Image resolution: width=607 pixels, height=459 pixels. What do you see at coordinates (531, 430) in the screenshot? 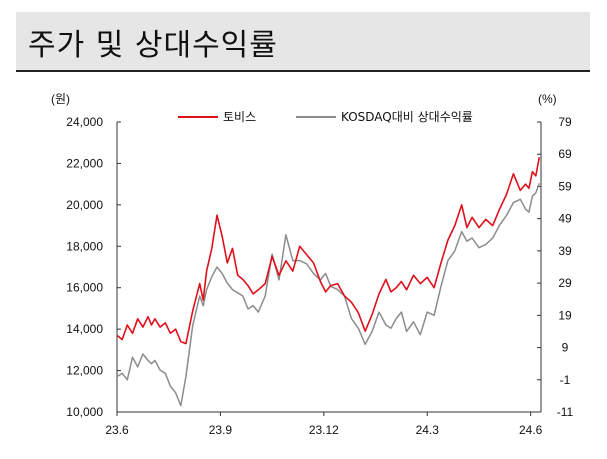
I see `x-tick-label: 24.6` at bounding box center [531, 430].